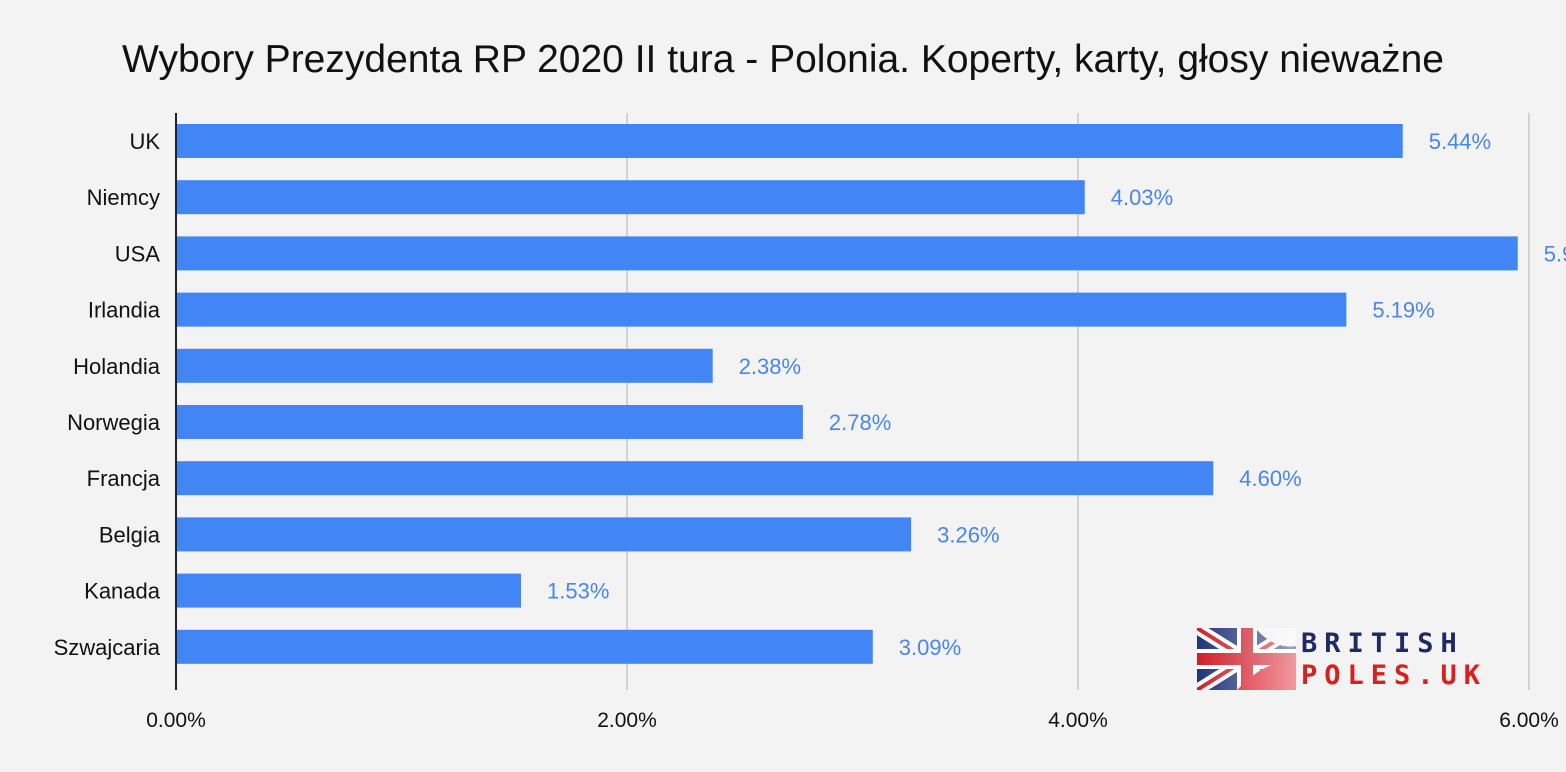 The image size is (1566, 772). I want to click on category-label: Niemcy, so click(123, 197).